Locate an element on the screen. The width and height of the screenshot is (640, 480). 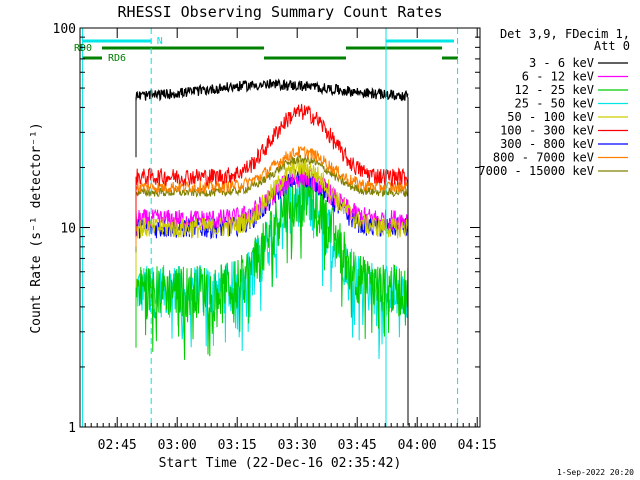
footer-timestamp: 1-Sep-2022 20:20 is located at coordinates (595, 472).